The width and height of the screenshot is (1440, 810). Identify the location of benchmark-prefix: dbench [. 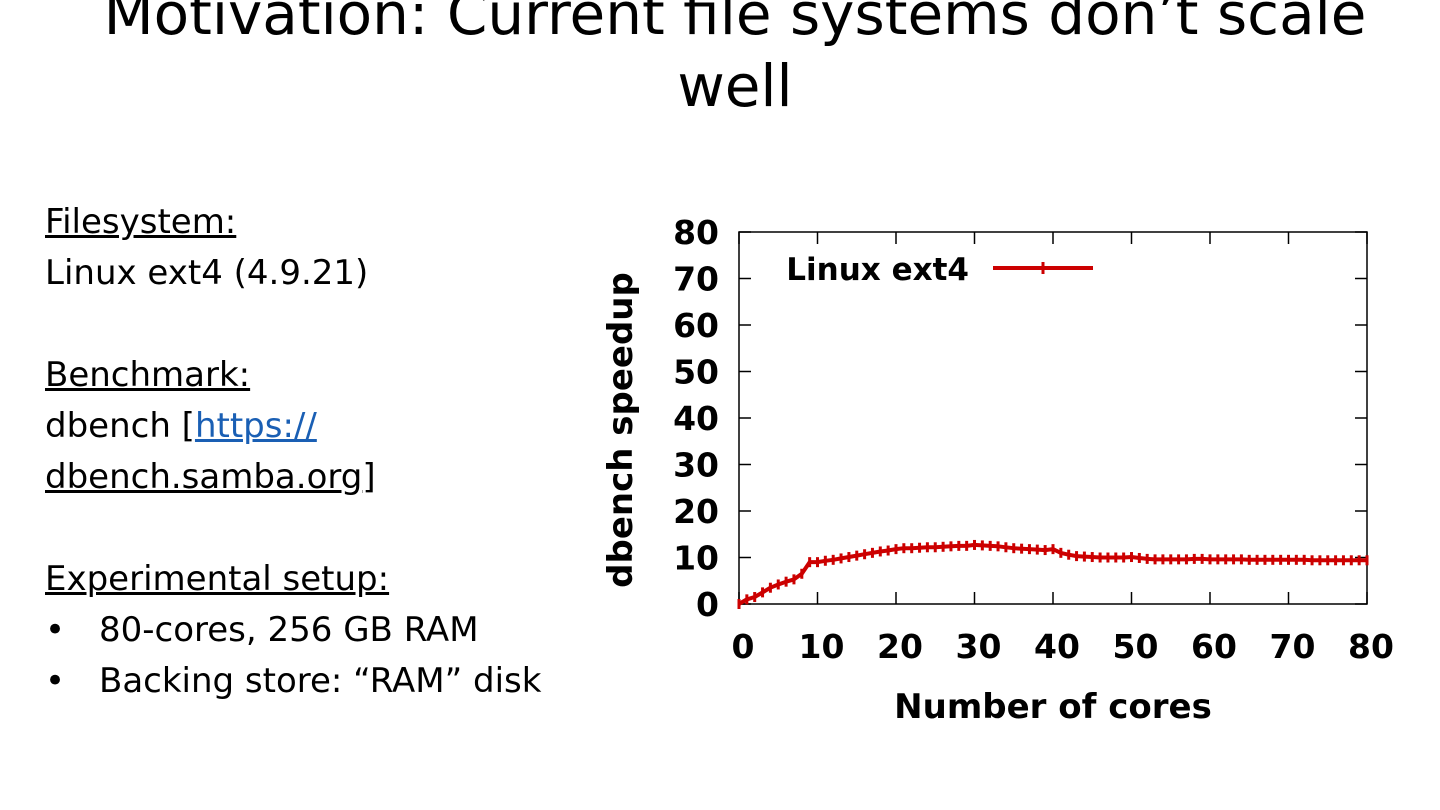
(120, 426).